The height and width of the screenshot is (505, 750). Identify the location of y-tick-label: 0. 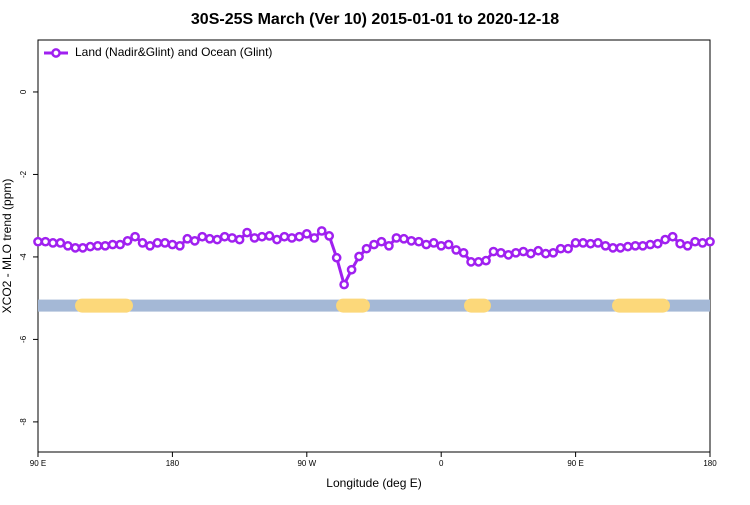
(23, 91).